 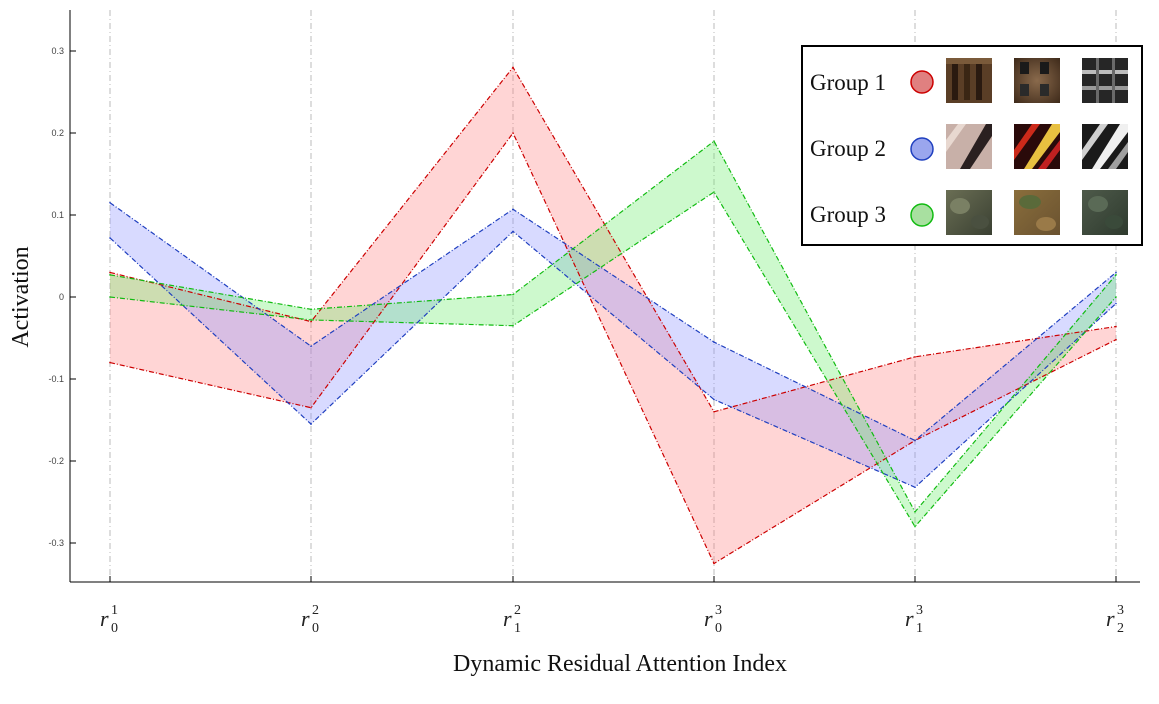 I want to click on x-tick-sub: 2, so click(x=1120, y=628).